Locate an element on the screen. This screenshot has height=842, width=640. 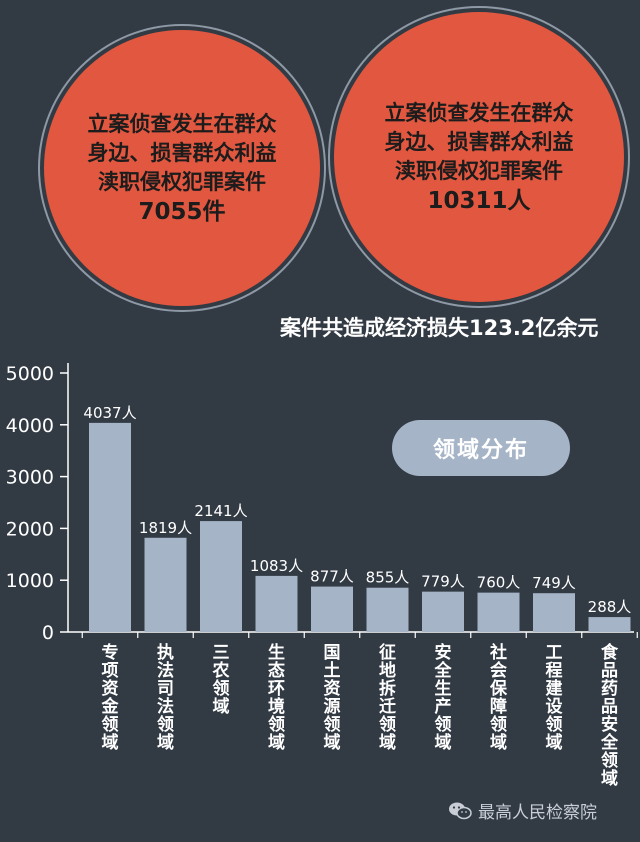
bar-value-label: 288人 is located at coordinates (610, 607).